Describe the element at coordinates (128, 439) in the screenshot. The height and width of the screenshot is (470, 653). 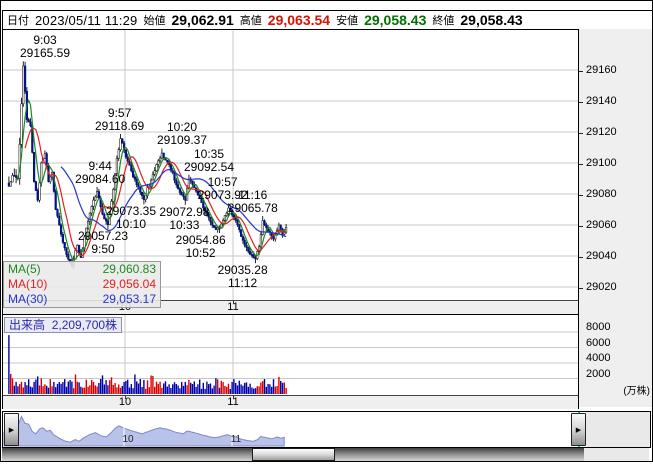
I see `navigator-tick-label: 10` at that location.